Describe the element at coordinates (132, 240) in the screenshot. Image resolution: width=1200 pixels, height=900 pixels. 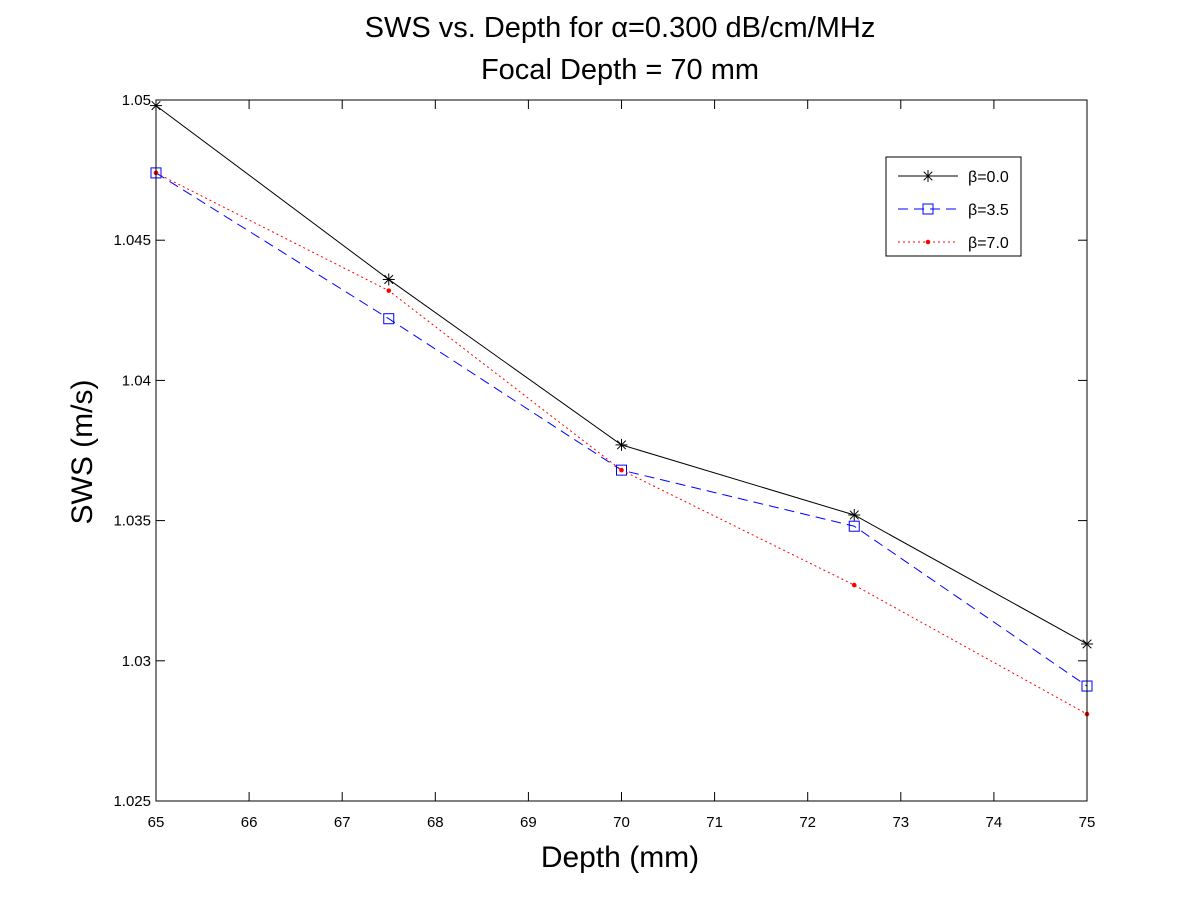
I see `y-tick-label: 1.045` at that location.